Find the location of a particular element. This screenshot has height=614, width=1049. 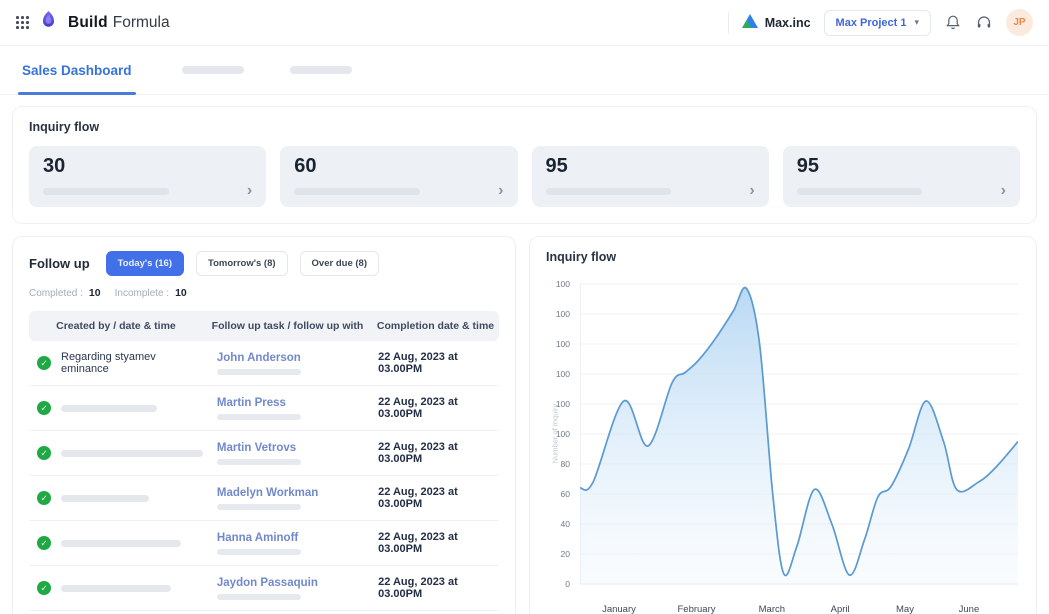

inquiry-flow-cards-title: Inquiry flow is located at coordinates (64, 127).